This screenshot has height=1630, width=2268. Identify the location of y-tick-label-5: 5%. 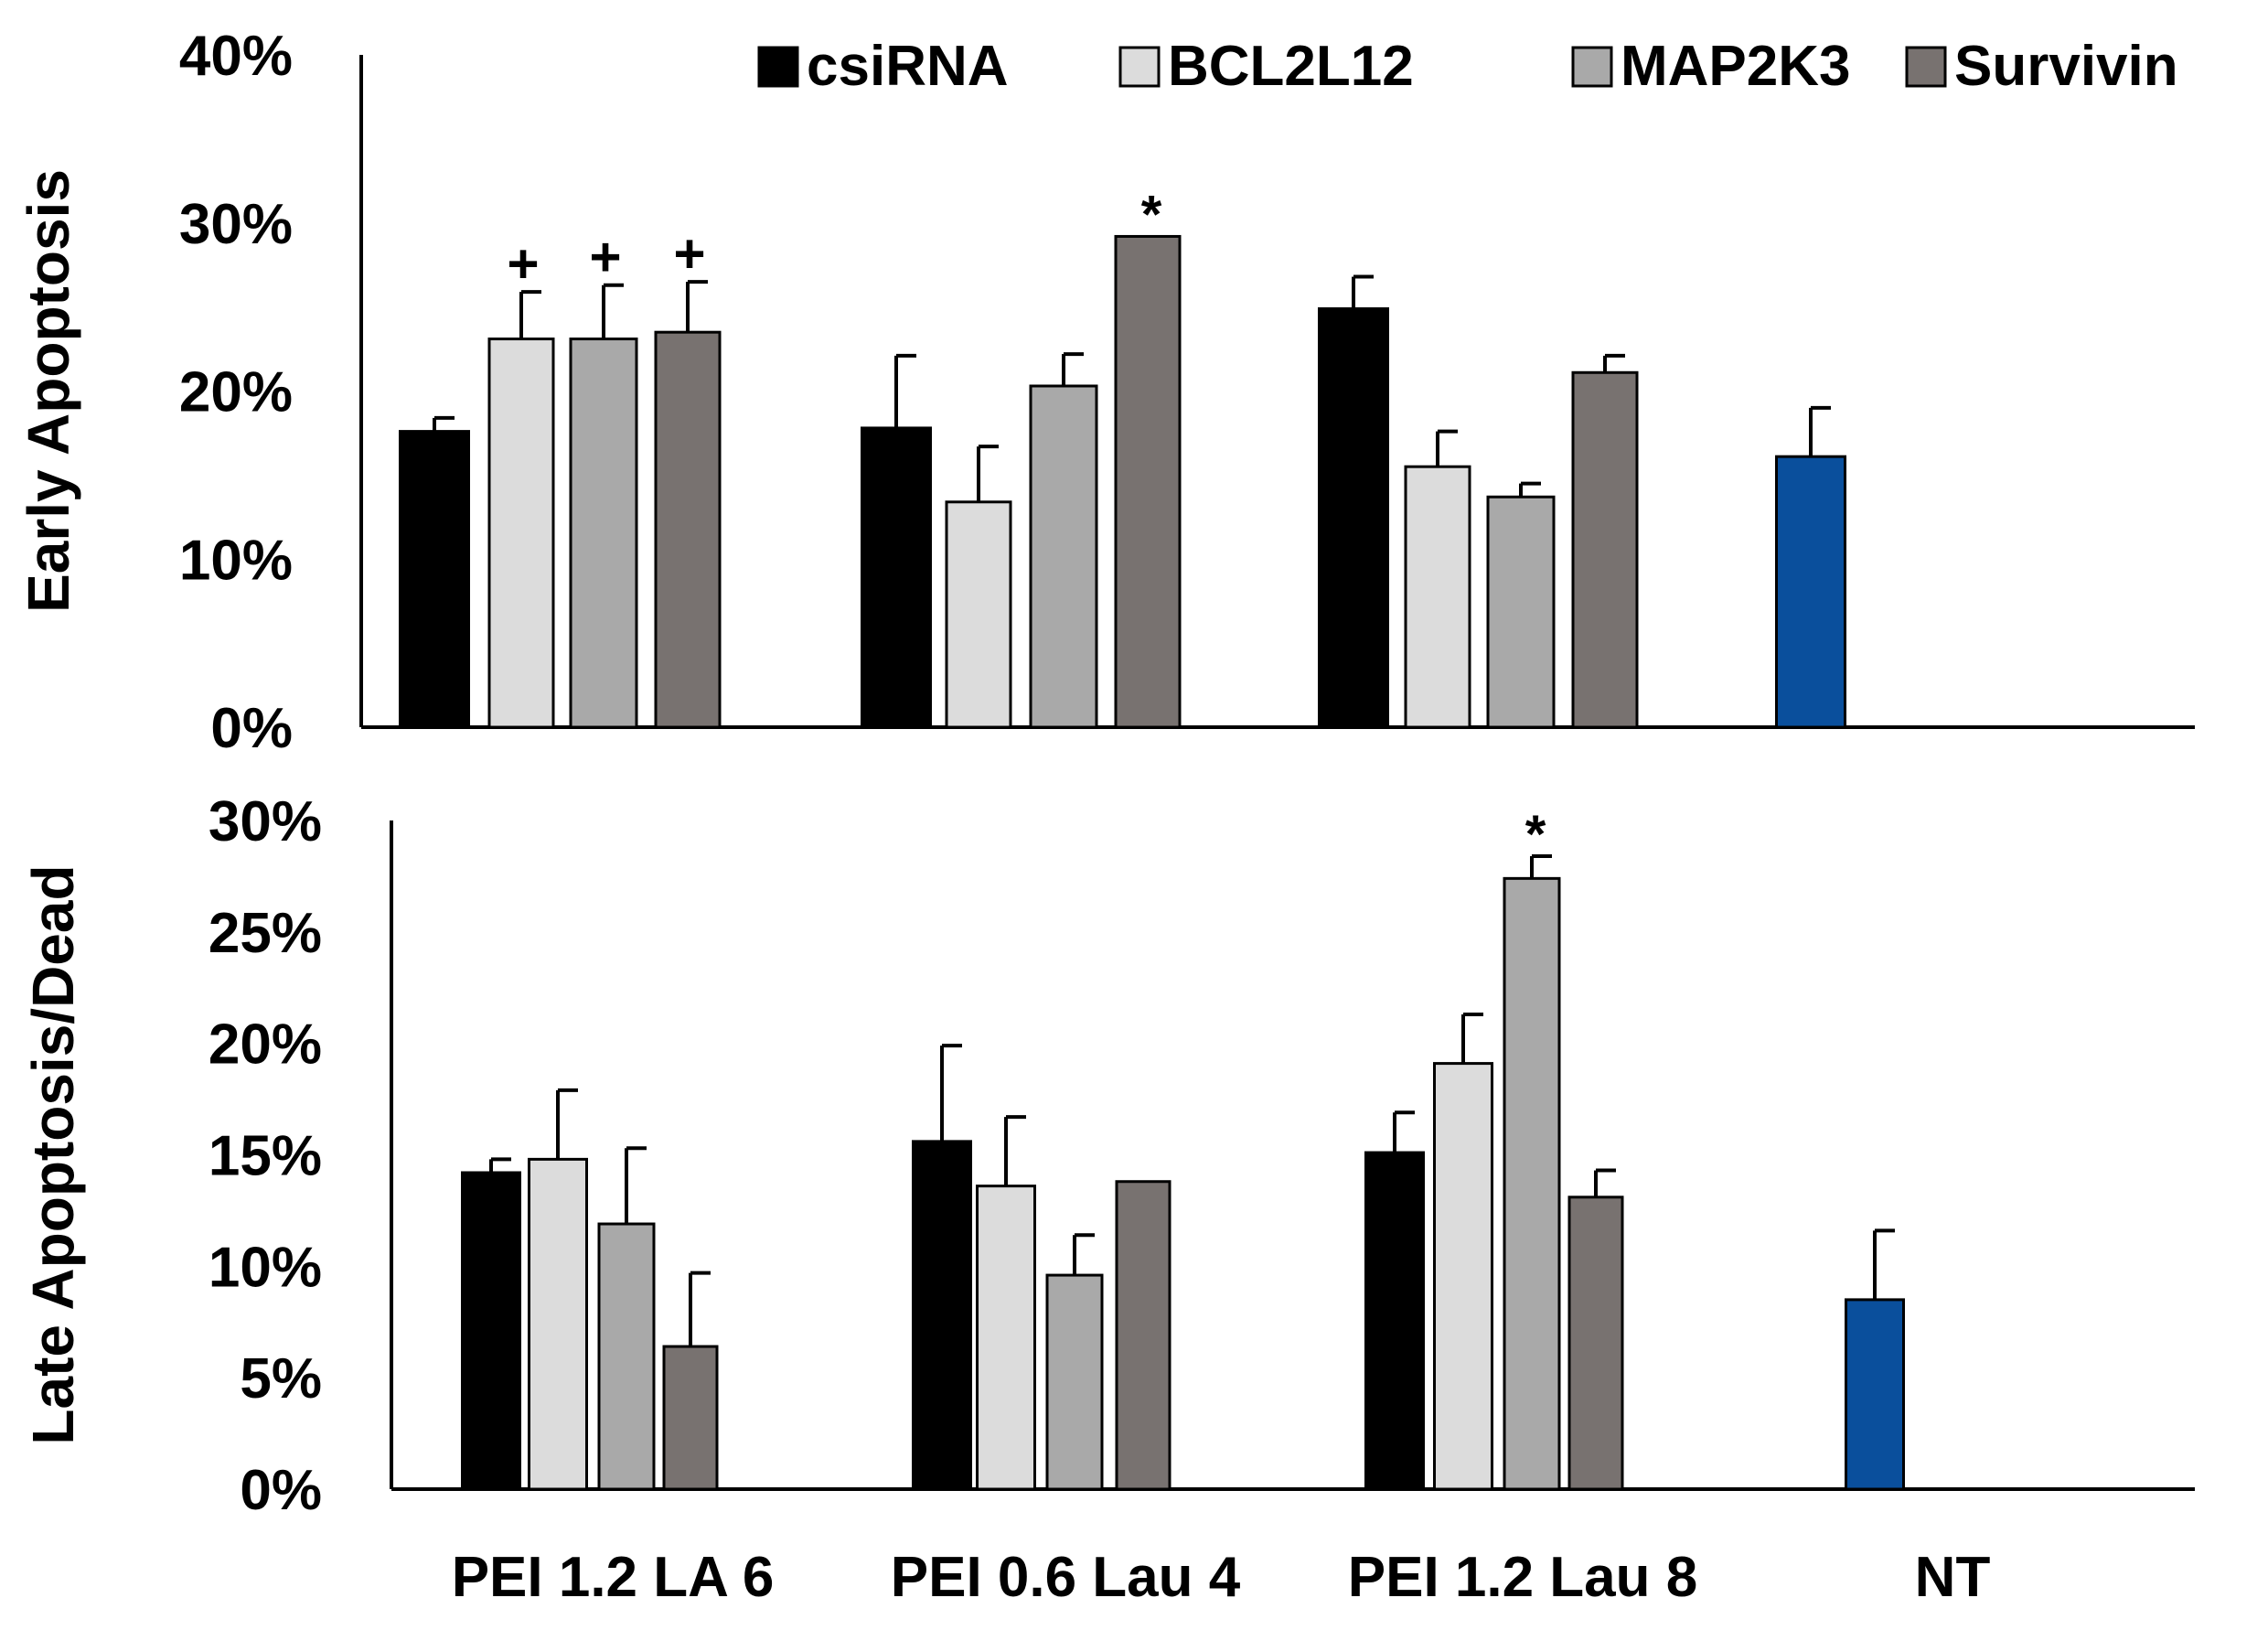
(281, 1378).